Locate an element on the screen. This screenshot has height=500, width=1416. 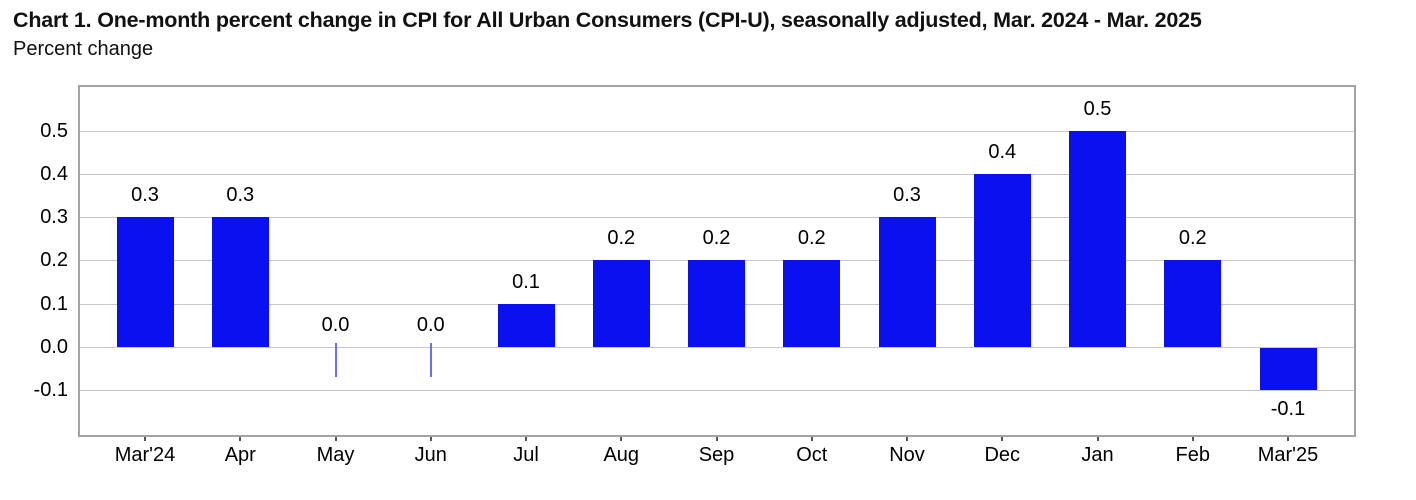
x-axis-label: Mar'25 is located at coordinates (1288, 455).